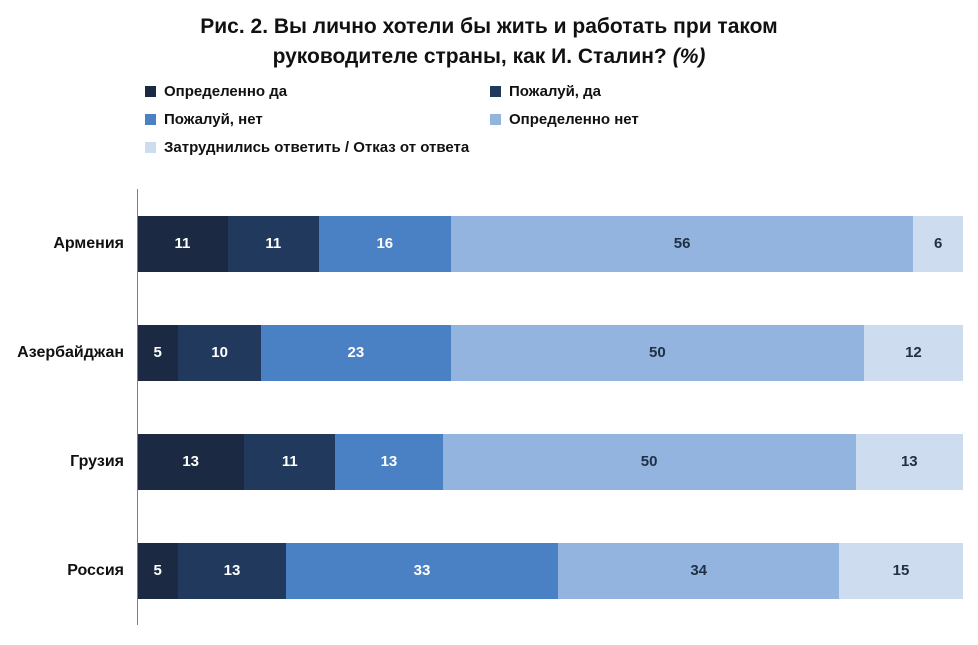 The image size is (978, 645). I want to click on value-label: 6, so click(938, 243).